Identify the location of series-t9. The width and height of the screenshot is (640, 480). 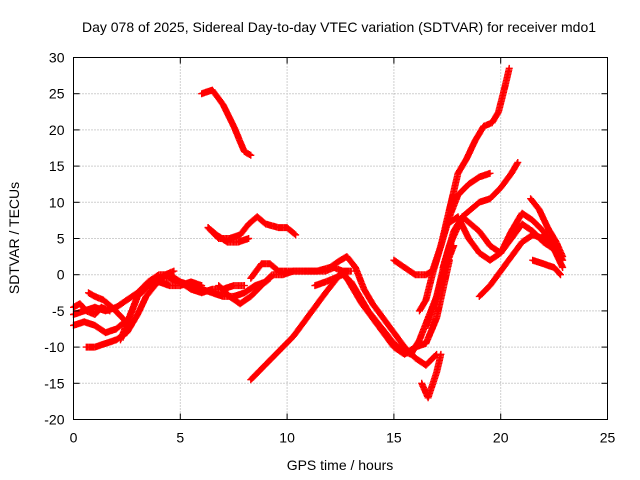
(228, 235).